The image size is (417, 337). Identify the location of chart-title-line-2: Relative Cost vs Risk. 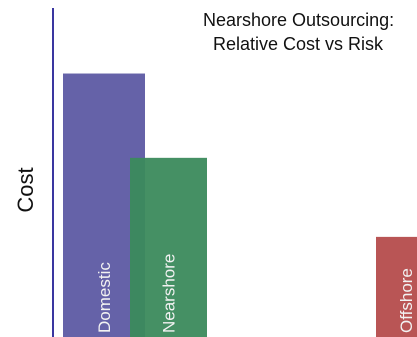
(298, 44).